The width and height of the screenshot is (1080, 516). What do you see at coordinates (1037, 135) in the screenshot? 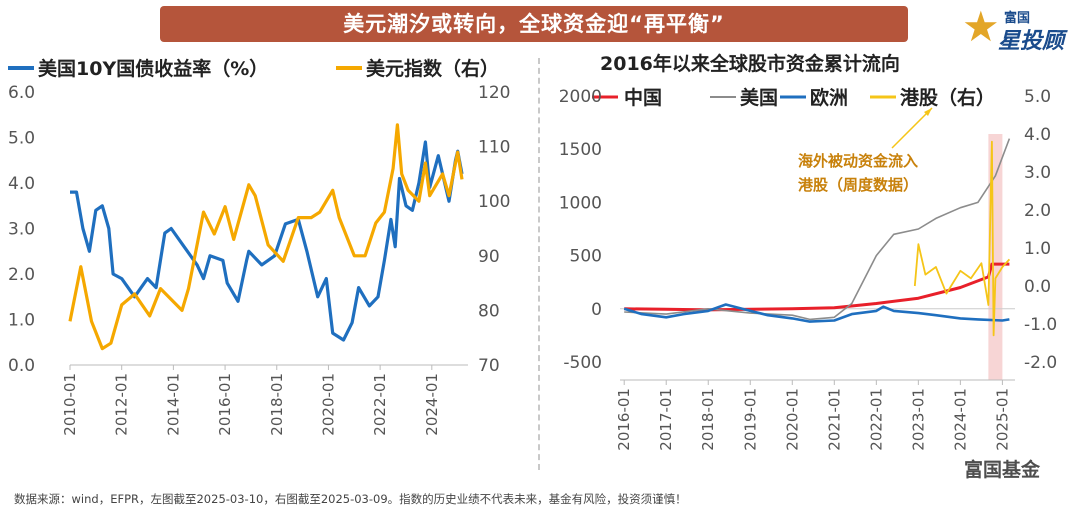
I see `y-right-tick-label: 4.0` at bounding box center [1037, 135].